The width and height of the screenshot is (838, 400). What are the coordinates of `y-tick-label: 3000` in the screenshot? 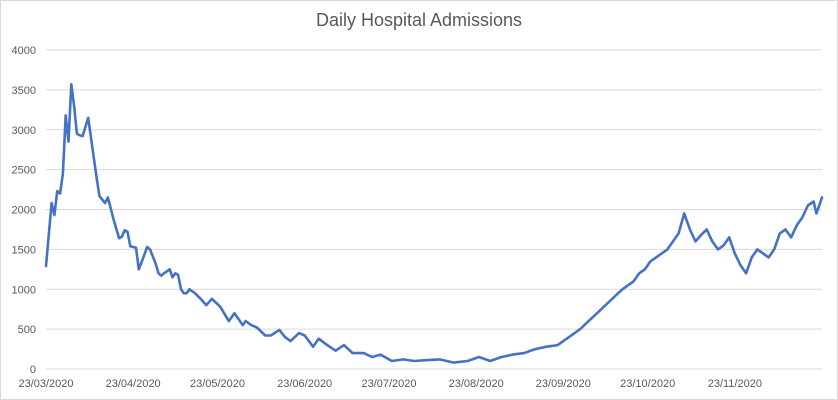 It's located at (24, 131).